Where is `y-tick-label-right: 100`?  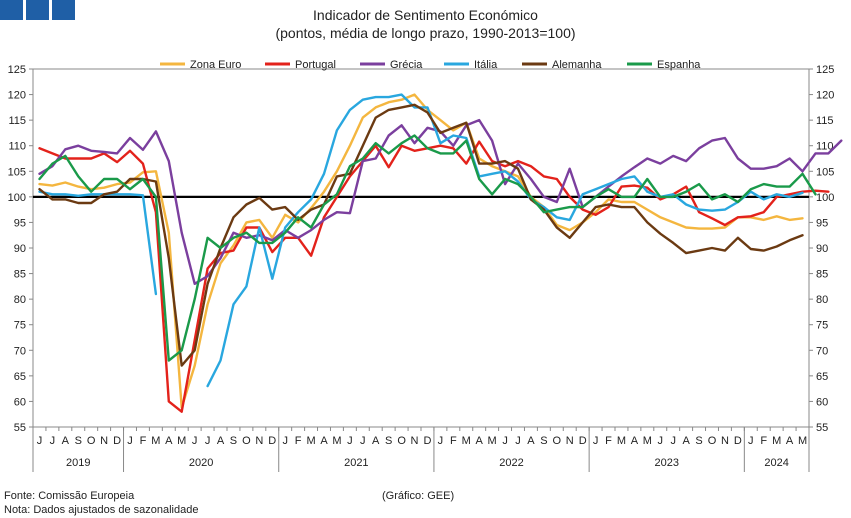 y-tick-label-right: 100 is located at coordinates (825, 198).